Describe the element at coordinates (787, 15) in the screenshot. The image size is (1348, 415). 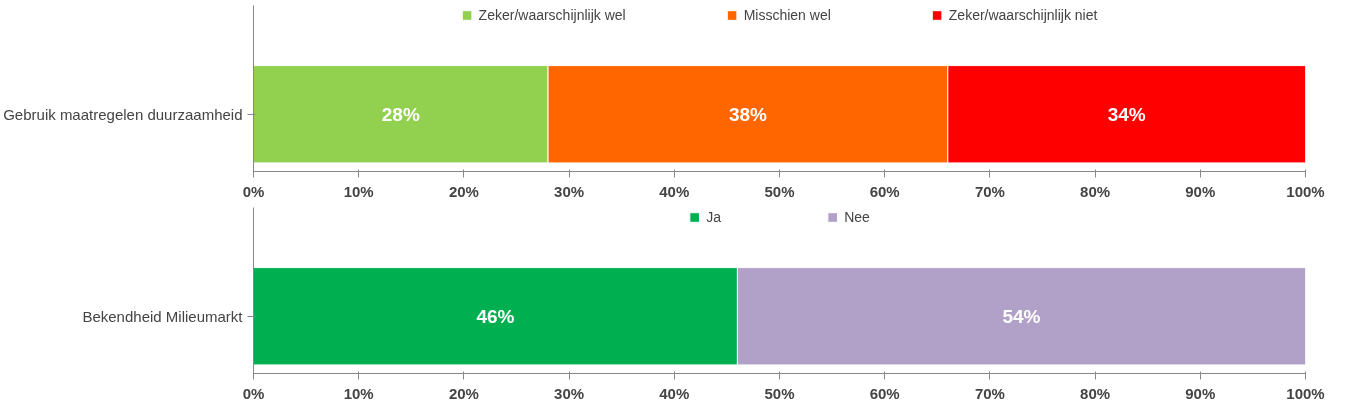
I see `legend-label: Misschien wel` at that location.